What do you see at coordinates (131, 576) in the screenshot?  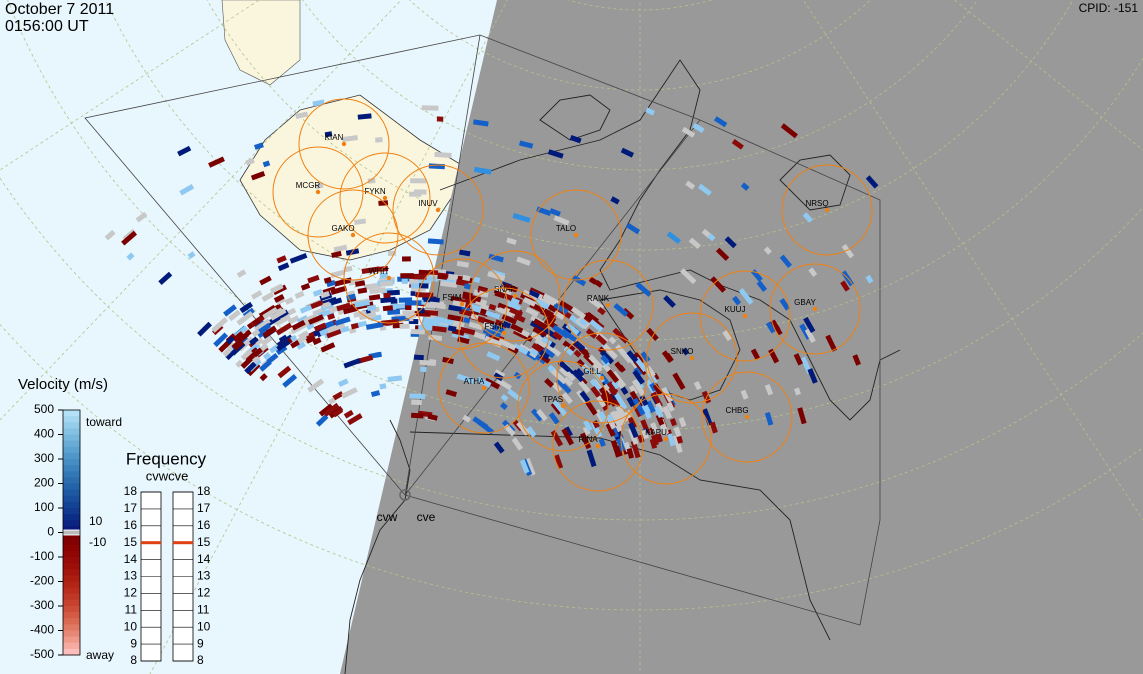 I see `frequency-tick-label: 13` at bounding box center [131, 576].